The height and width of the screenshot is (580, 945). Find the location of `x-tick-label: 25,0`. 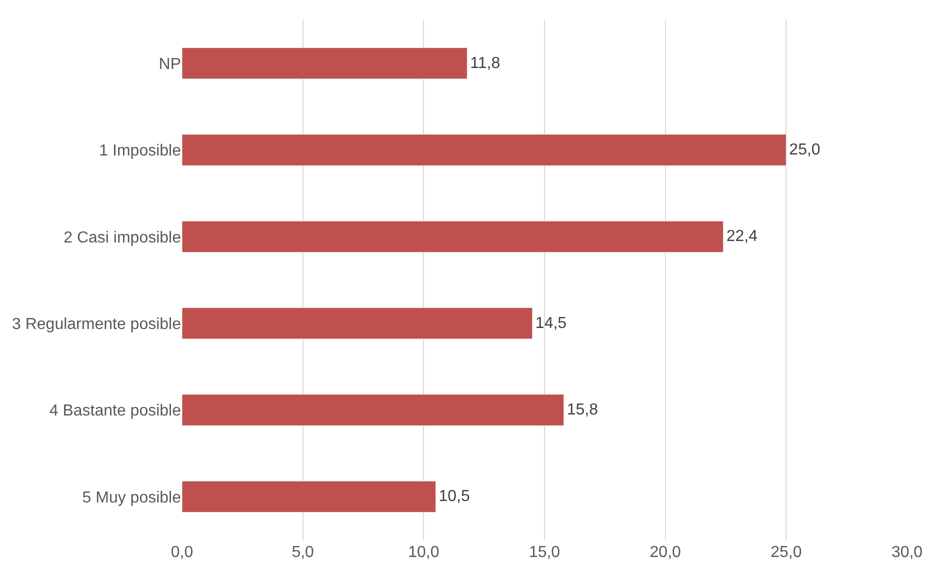

x-tick-label: 25,0 is located at coordinates (786, 552).